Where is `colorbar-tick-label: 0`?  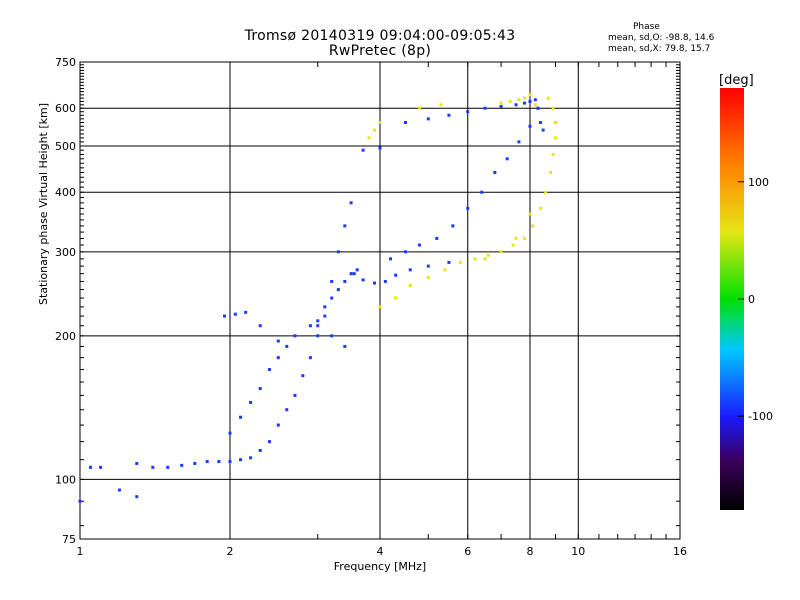 colorbar-tick-label: 0 is located at coordinates (751, 299).